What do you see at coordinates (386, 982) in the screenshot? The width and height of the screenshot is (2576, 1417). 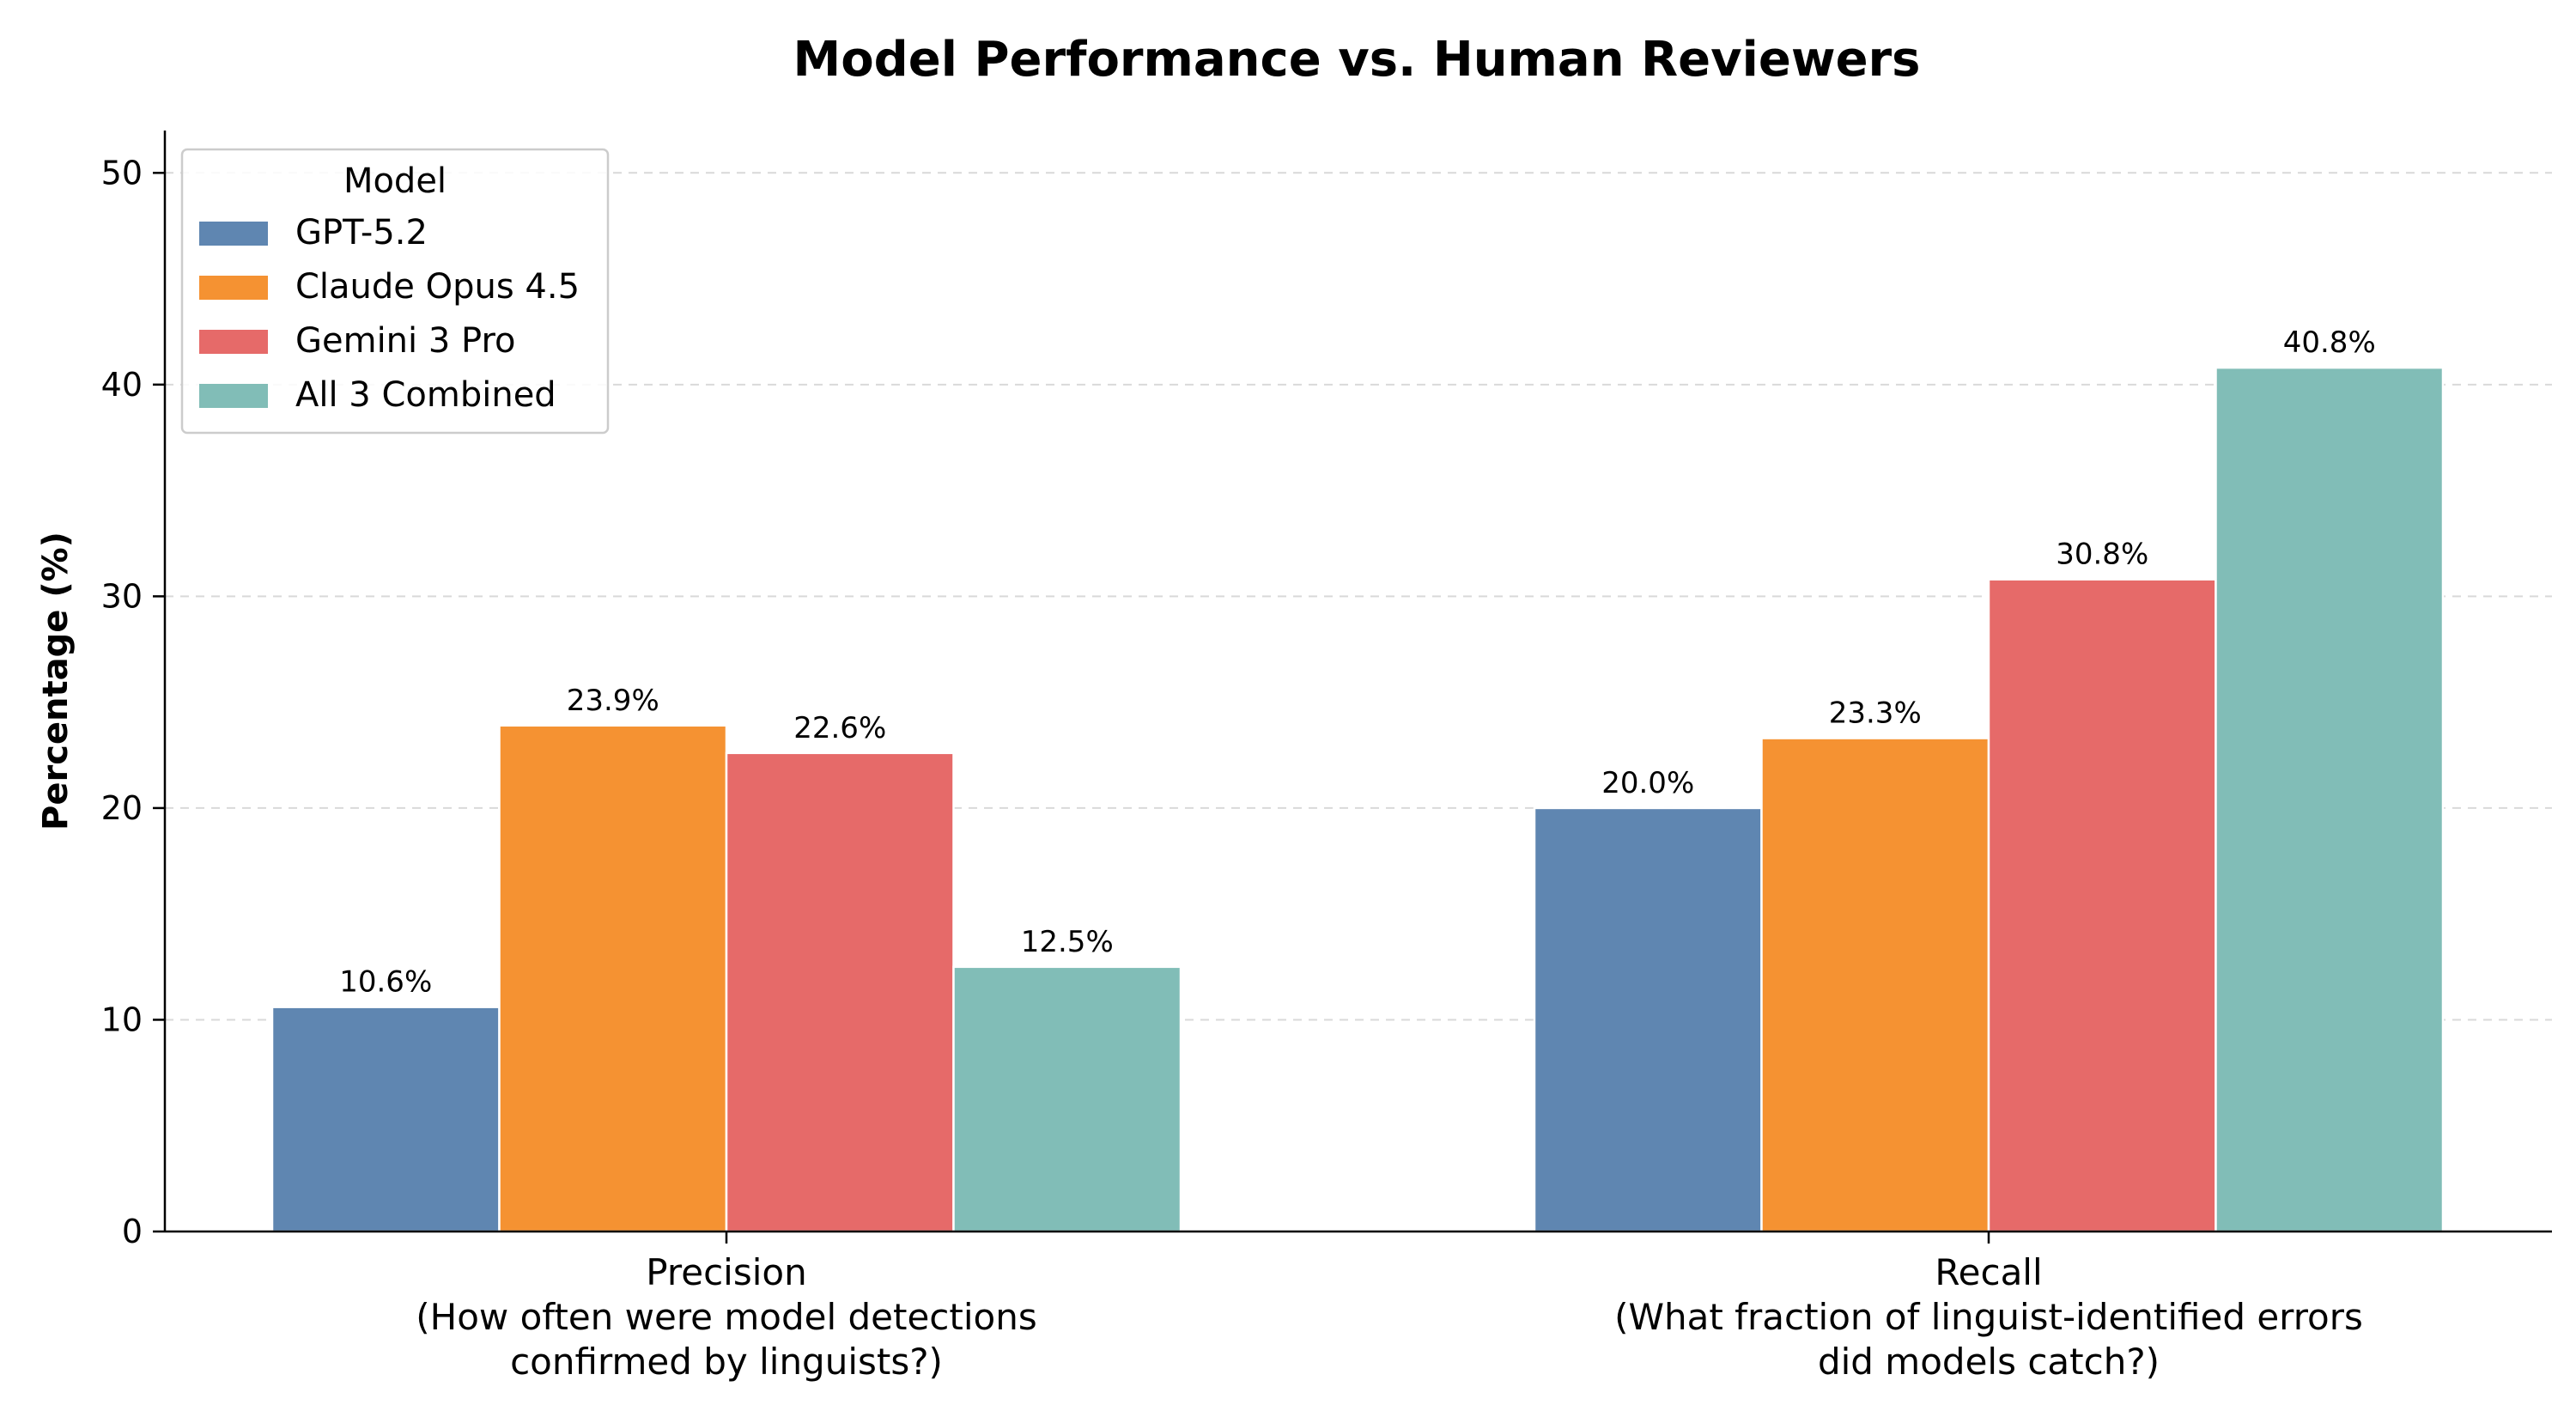 I see `data-label: 10.6%` at bounding box center [386, 982].